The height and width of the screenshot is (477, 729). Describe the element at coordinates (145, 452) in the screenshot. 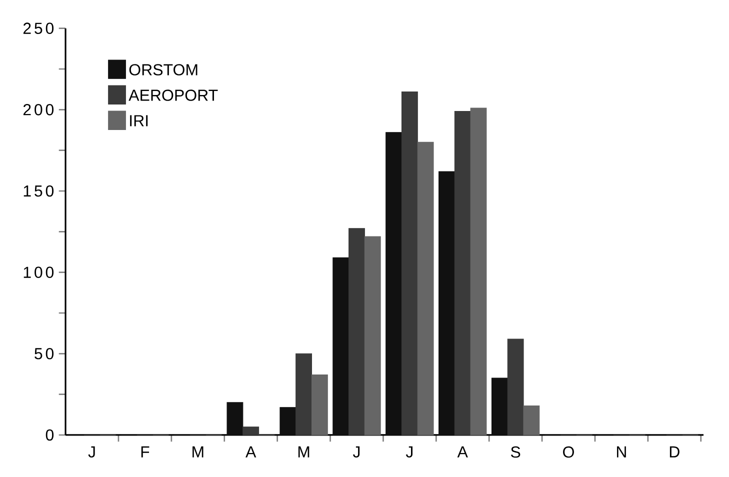

I see `x-tick-label: F` at that location.